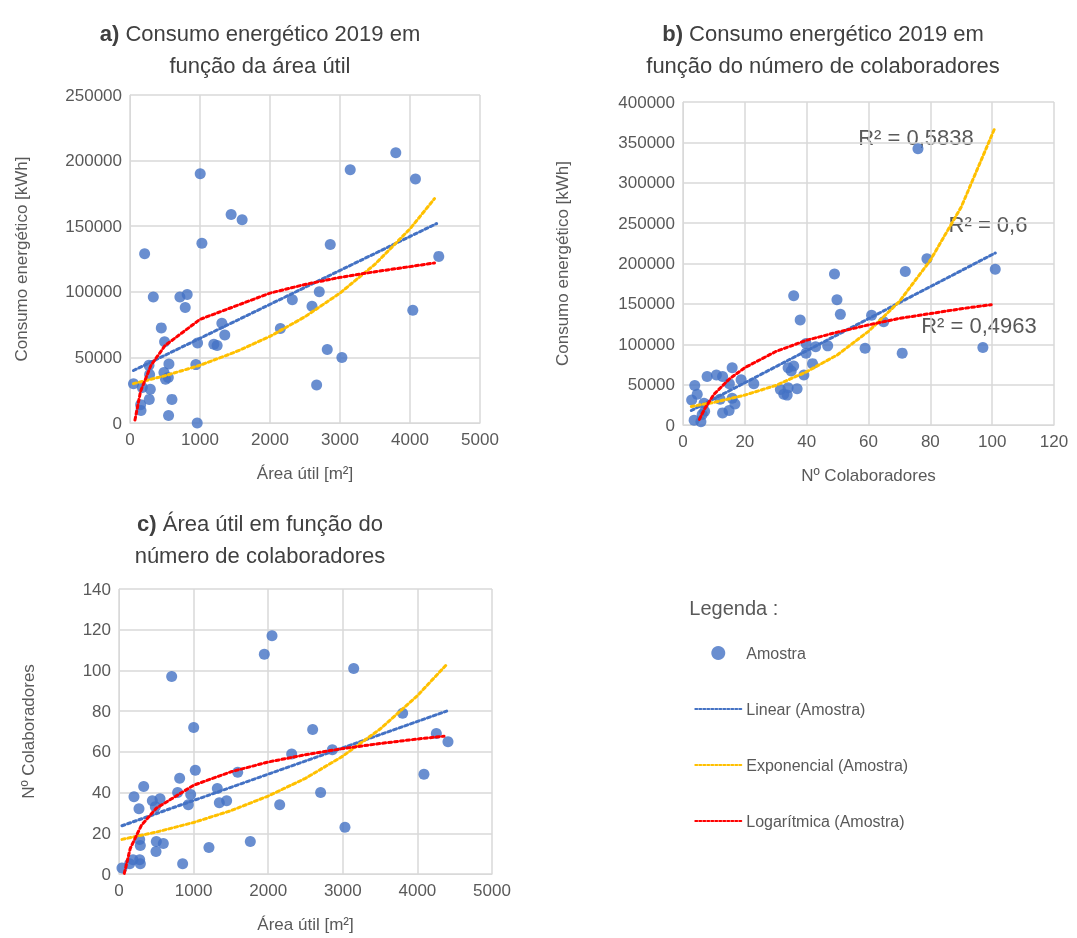 The width and height of the screenshot is (1077, 938). Describe the element at coordinates (745, 441) in the screenshot. I see `x-tick-label: 20` at that location.